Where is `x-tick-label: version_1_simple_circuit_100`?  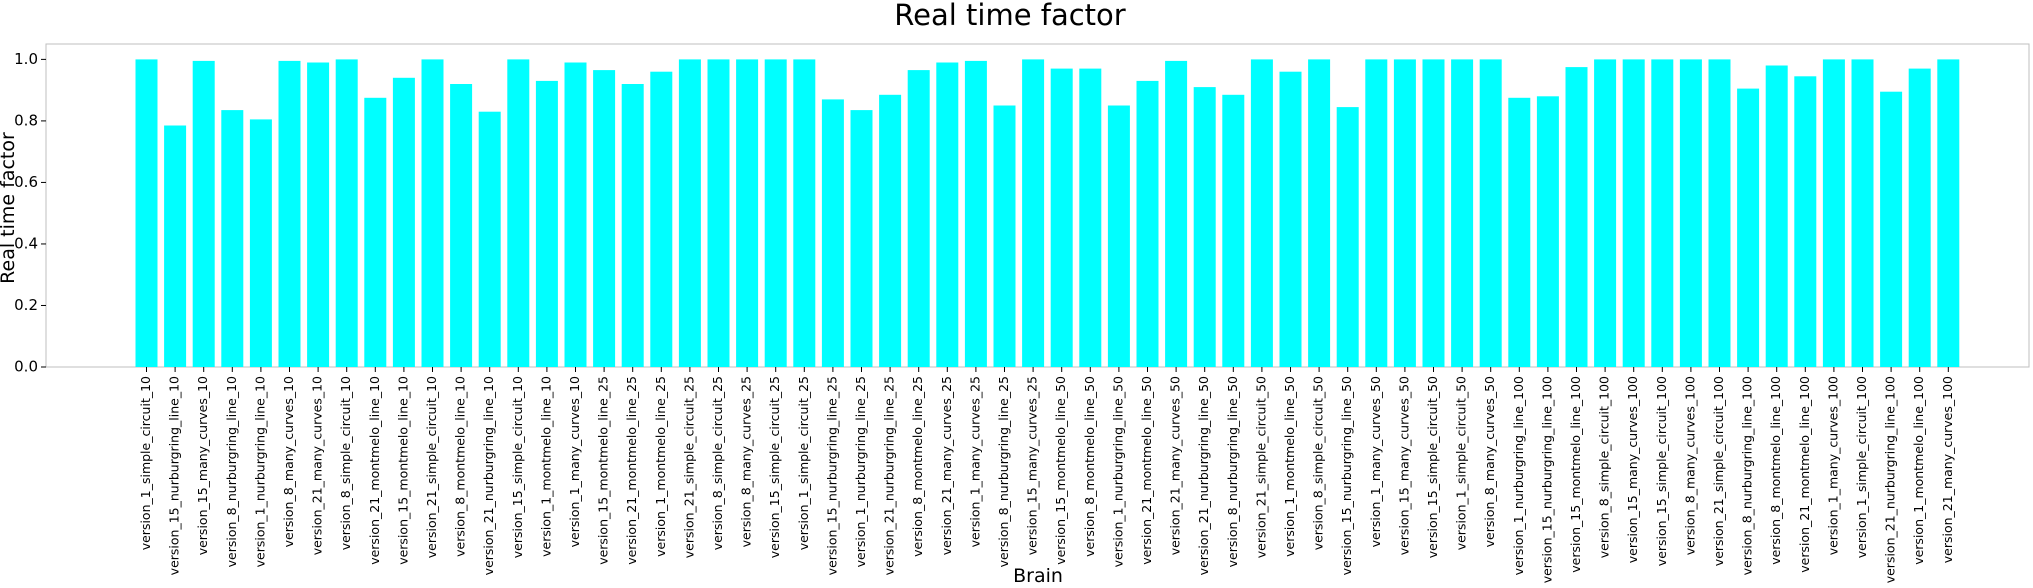 x-tick-label: version_1_simple_circuit_100 is located at coordinates (1861, 467).